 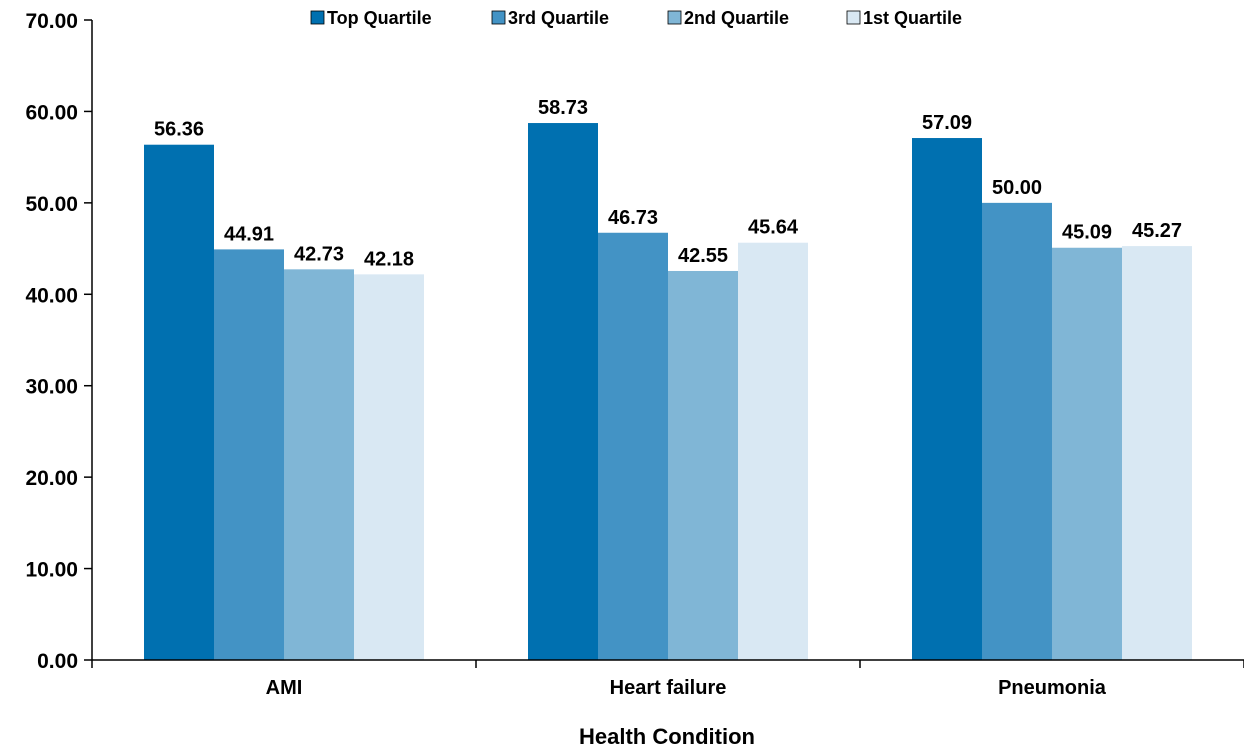 I want to click on data-label: 57.09, so click(x=947, y=123).